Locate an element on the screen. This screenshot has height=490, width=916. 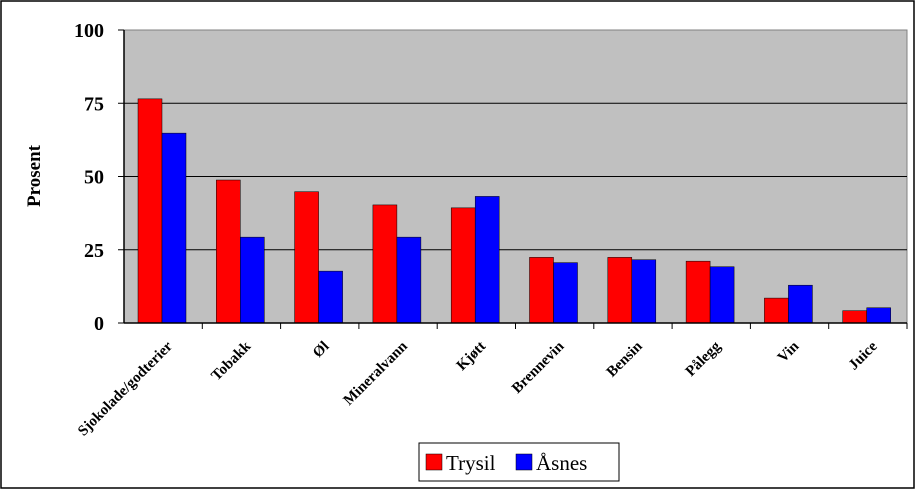
y-axis-label: Prosent is located at coordinates (34, 175).